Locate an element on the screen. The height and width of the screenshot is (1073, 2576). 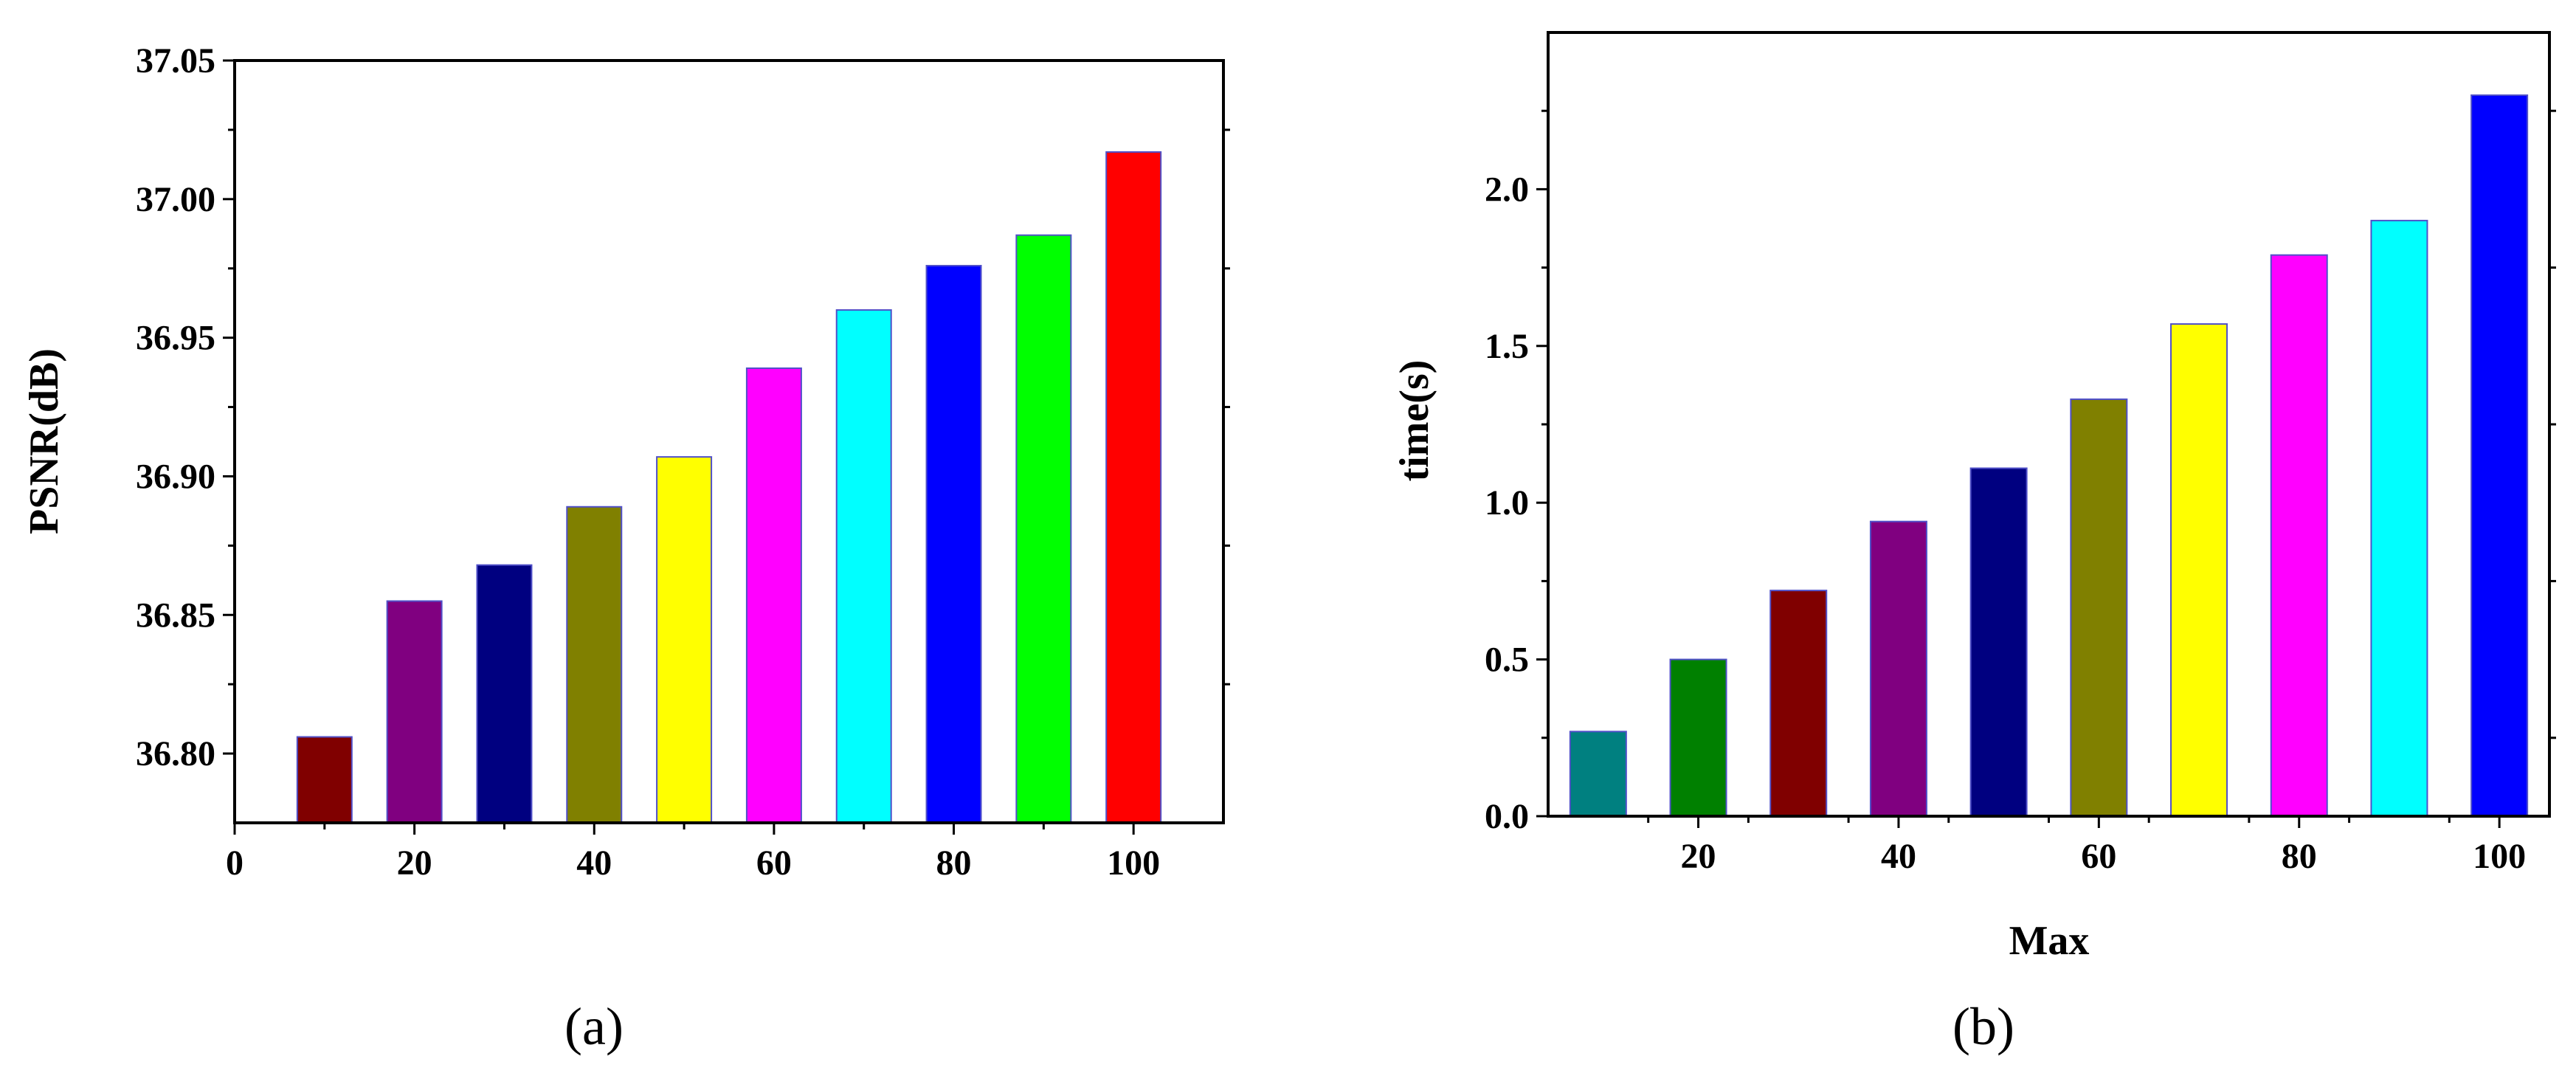
y-axis-title-b: time(s) is located at coordinates (1415, 421).